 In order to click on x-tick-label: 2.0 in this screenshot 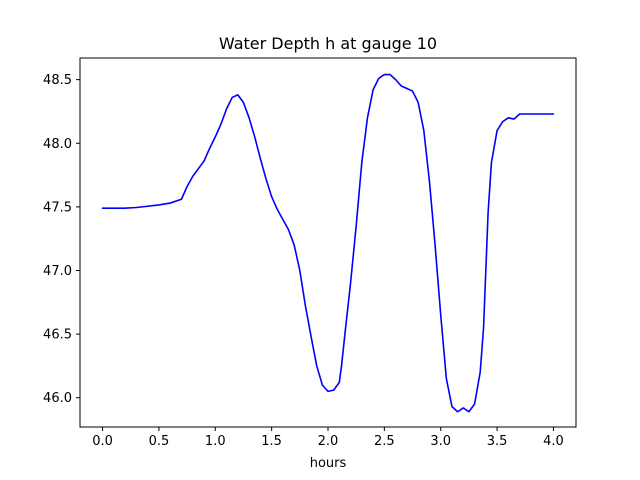, I will do `click(328, 441)`.